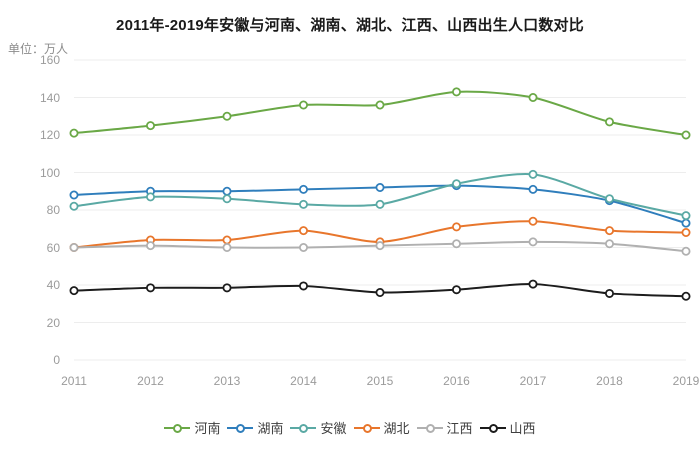 Image resolution: width=700 pixels, height=457 pixels. Describe the element at coordinates (609, 381) in the screenshot. I see `x-axis-tick-label: 2018` at that location.